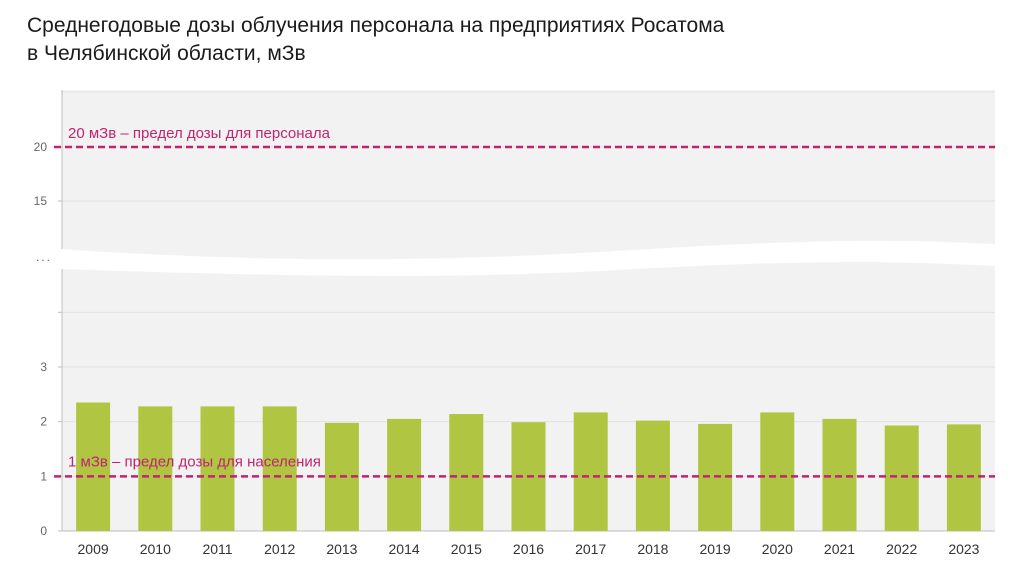 The image size is (1024, 576). What do you see at coordinates (590, 471) in the screenshot?
I see `bar-2017` at bounding box center [590, 471].